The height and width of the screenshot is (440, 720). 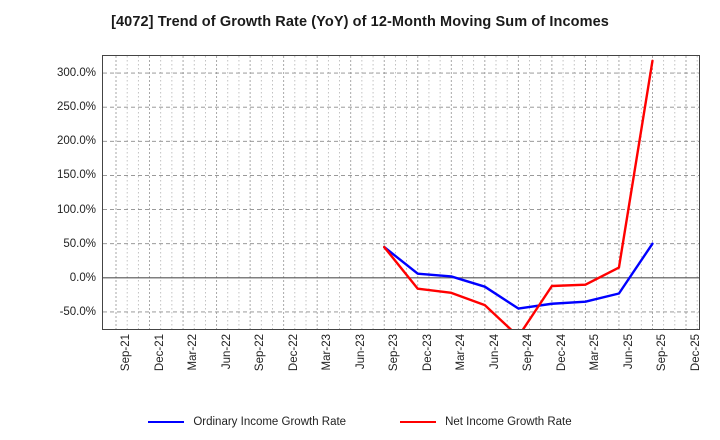 I want to click on y-axis-tick-label: 0.0%, so click(x=82, y=277).